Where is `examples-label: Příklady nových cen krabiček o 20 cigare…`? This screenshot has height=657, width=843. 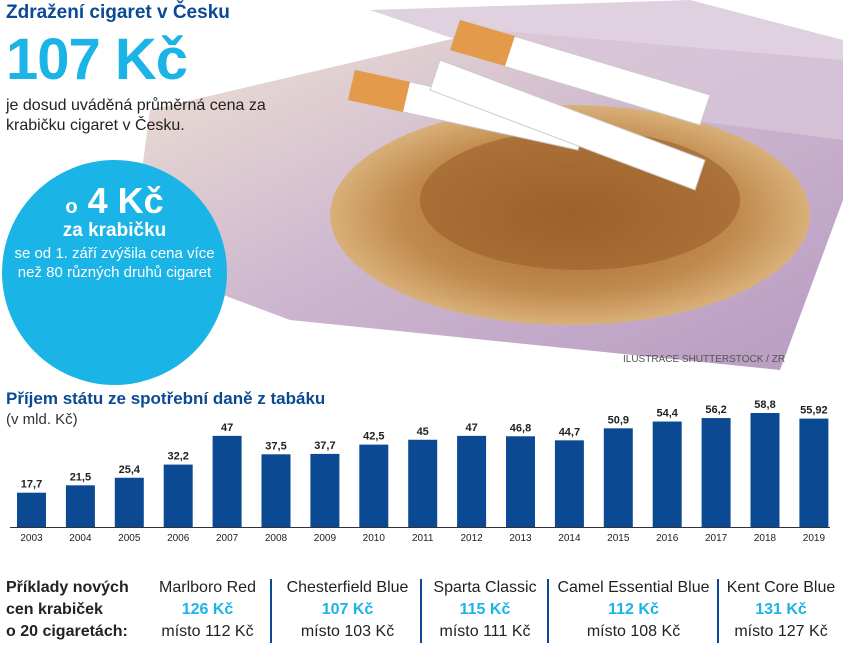
examples-label: Příklady nových cen krabiček o 20 cigare… is located at coordinates (67, 610).